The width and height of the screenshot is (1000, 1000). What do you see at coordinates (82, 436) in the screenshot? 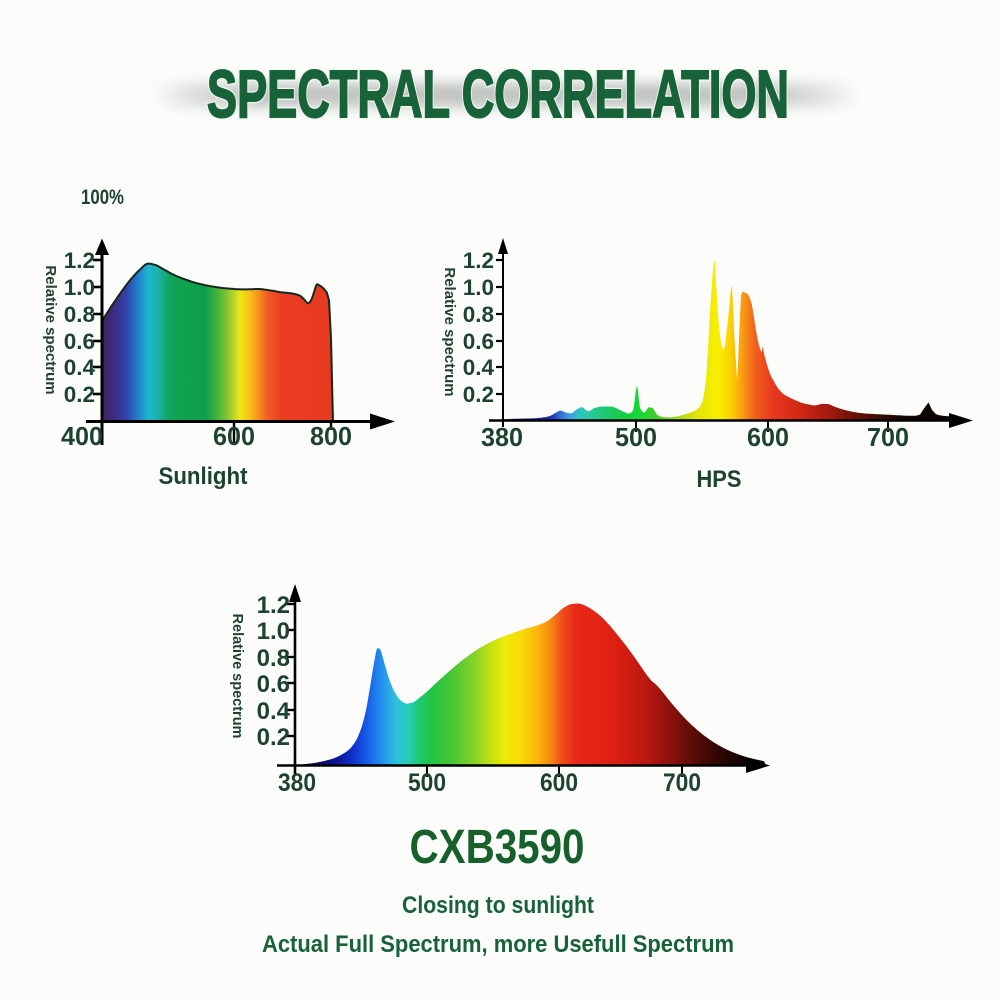
I see `svg-text: 400` at bounding box center [82, 436].